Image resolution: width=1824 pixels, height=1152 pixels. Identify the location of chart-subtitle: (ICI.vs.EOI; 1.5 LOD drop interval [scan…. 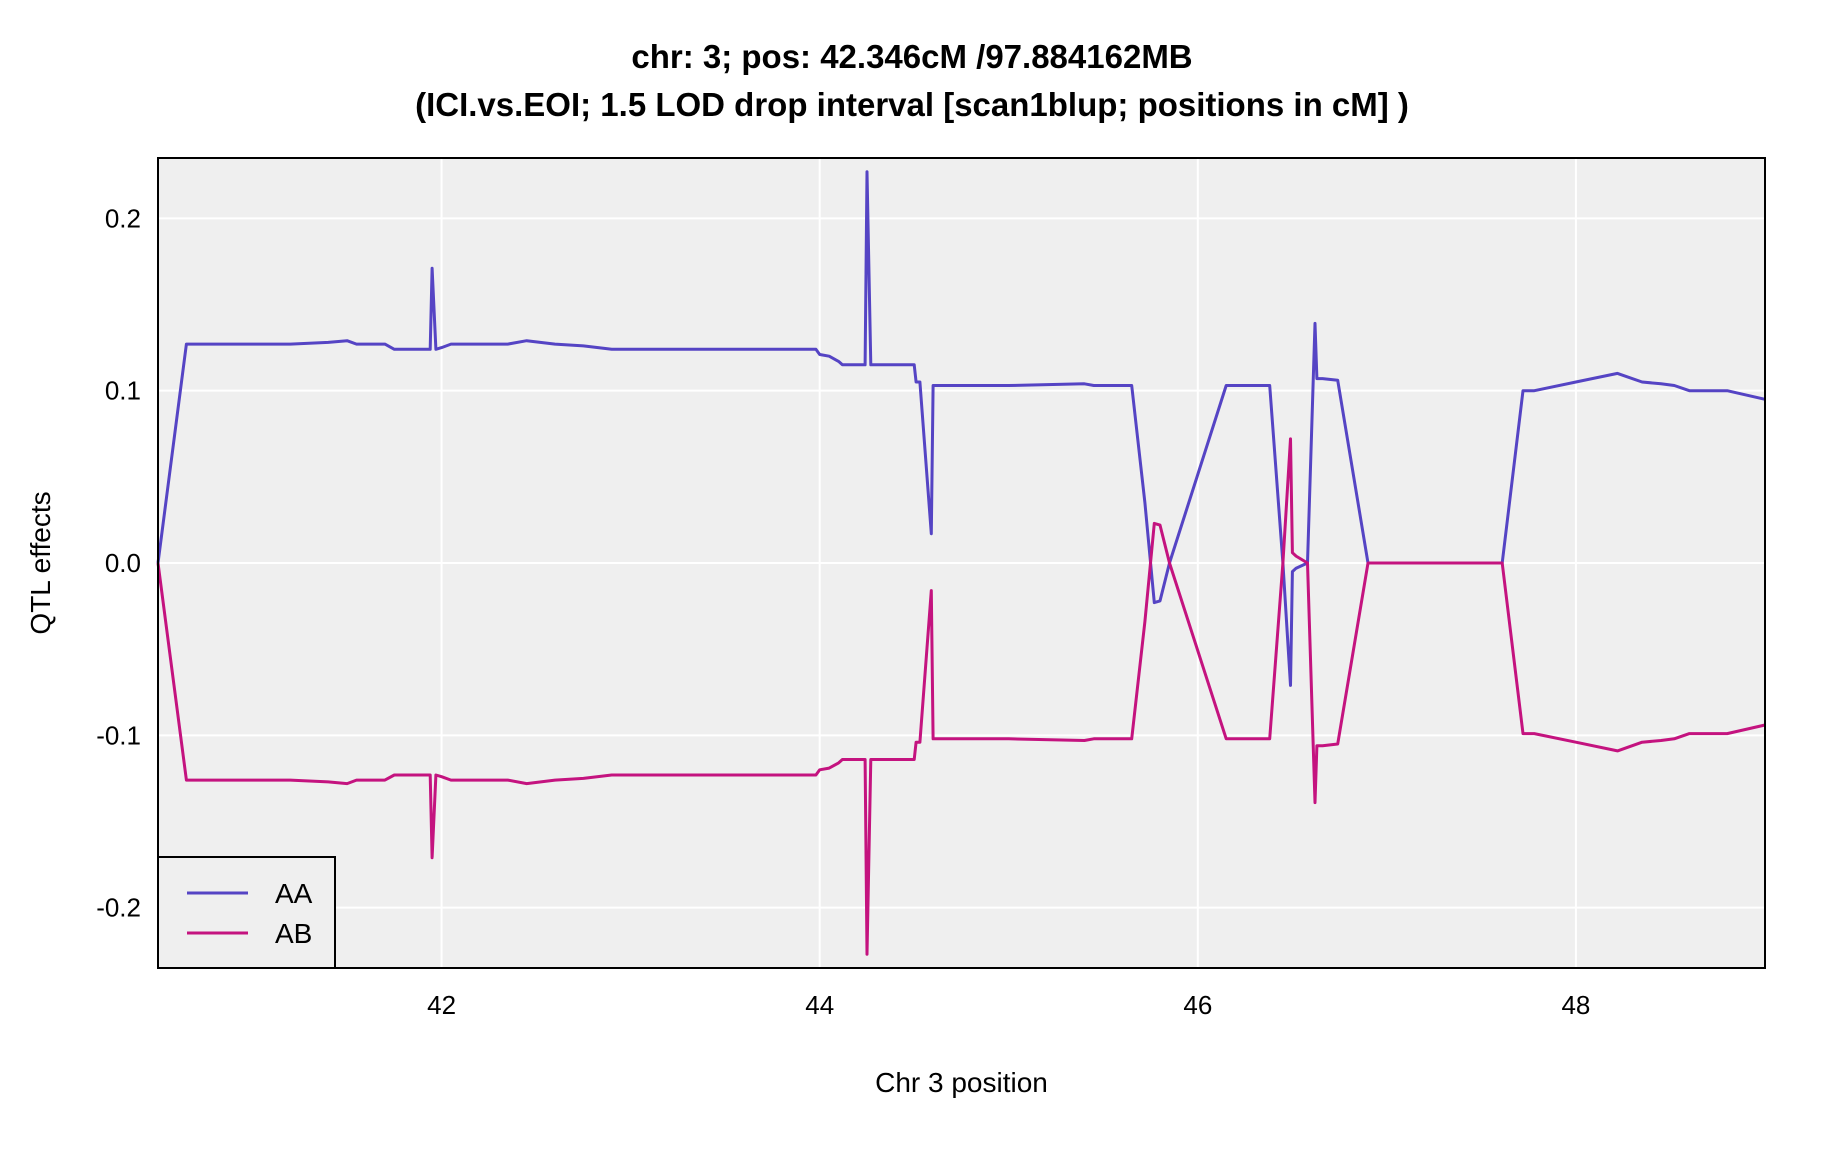
(912, 104).